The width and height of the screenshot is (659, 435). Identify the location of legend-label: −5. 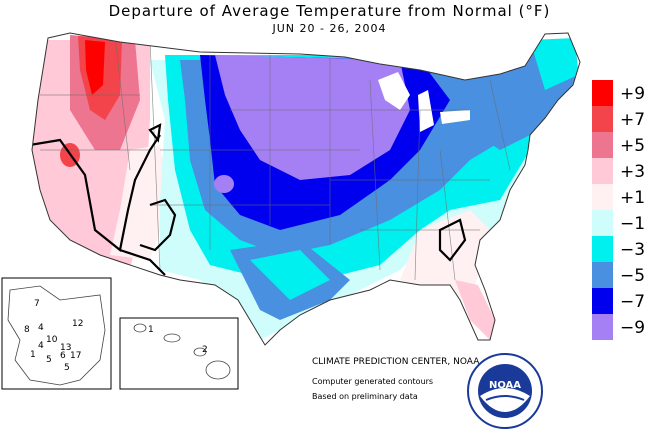
(633, 276).